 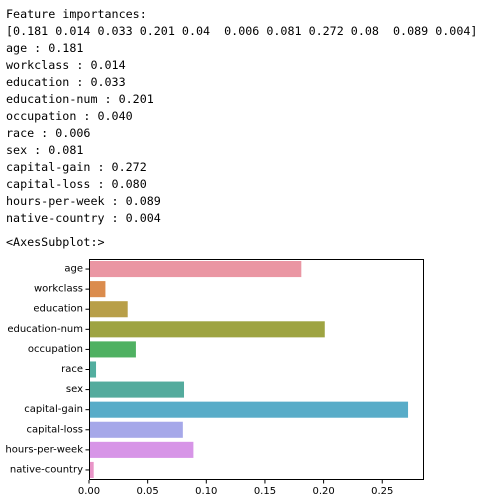 I want to click on y-tick-label-native-country: native-country, so click(x=46, y=469).